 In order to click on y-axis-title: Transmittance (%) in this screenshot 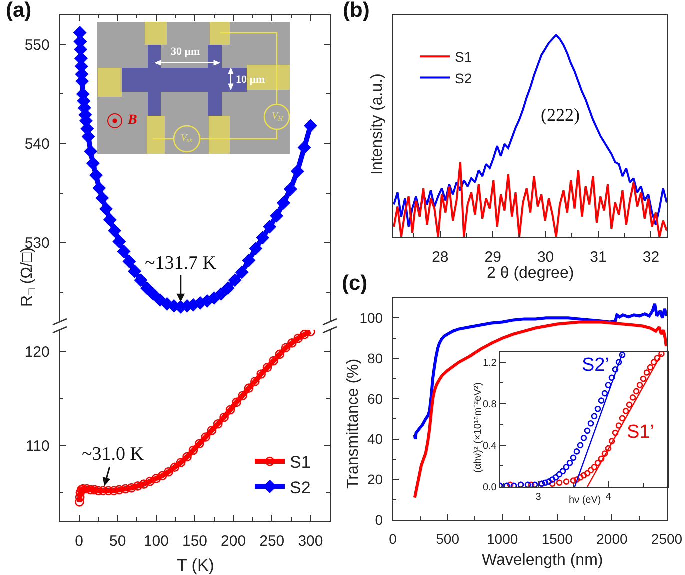, I will do `click(353, 423)`.